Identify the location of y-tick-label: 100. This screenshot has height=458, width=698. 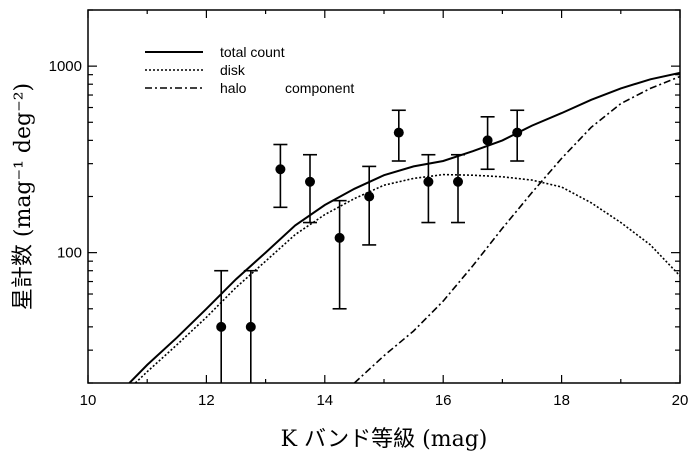
(69, 253).